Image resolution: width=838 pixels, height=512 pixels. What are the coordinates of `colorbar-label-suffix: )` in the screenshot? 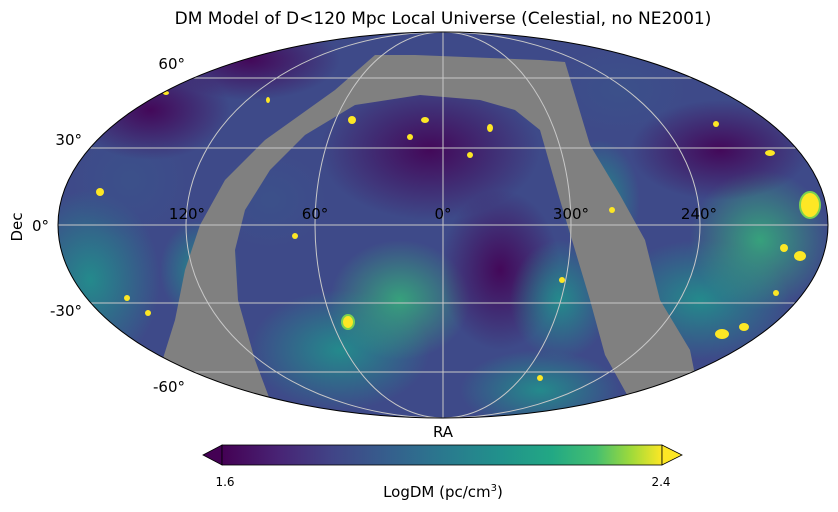 It's located at (500, 492).